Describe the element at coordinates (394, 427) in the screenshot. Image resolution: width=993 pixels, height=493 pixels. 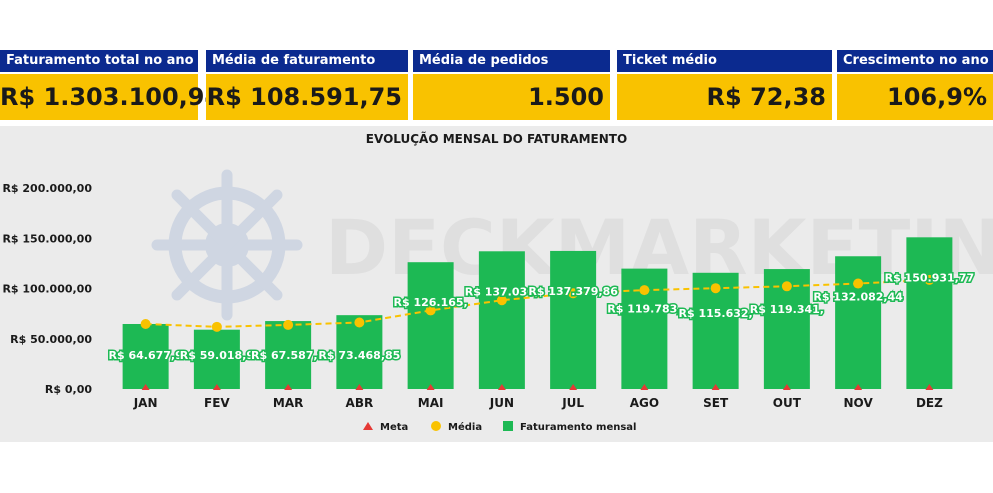
I see `legend-label: Meta` at that location.